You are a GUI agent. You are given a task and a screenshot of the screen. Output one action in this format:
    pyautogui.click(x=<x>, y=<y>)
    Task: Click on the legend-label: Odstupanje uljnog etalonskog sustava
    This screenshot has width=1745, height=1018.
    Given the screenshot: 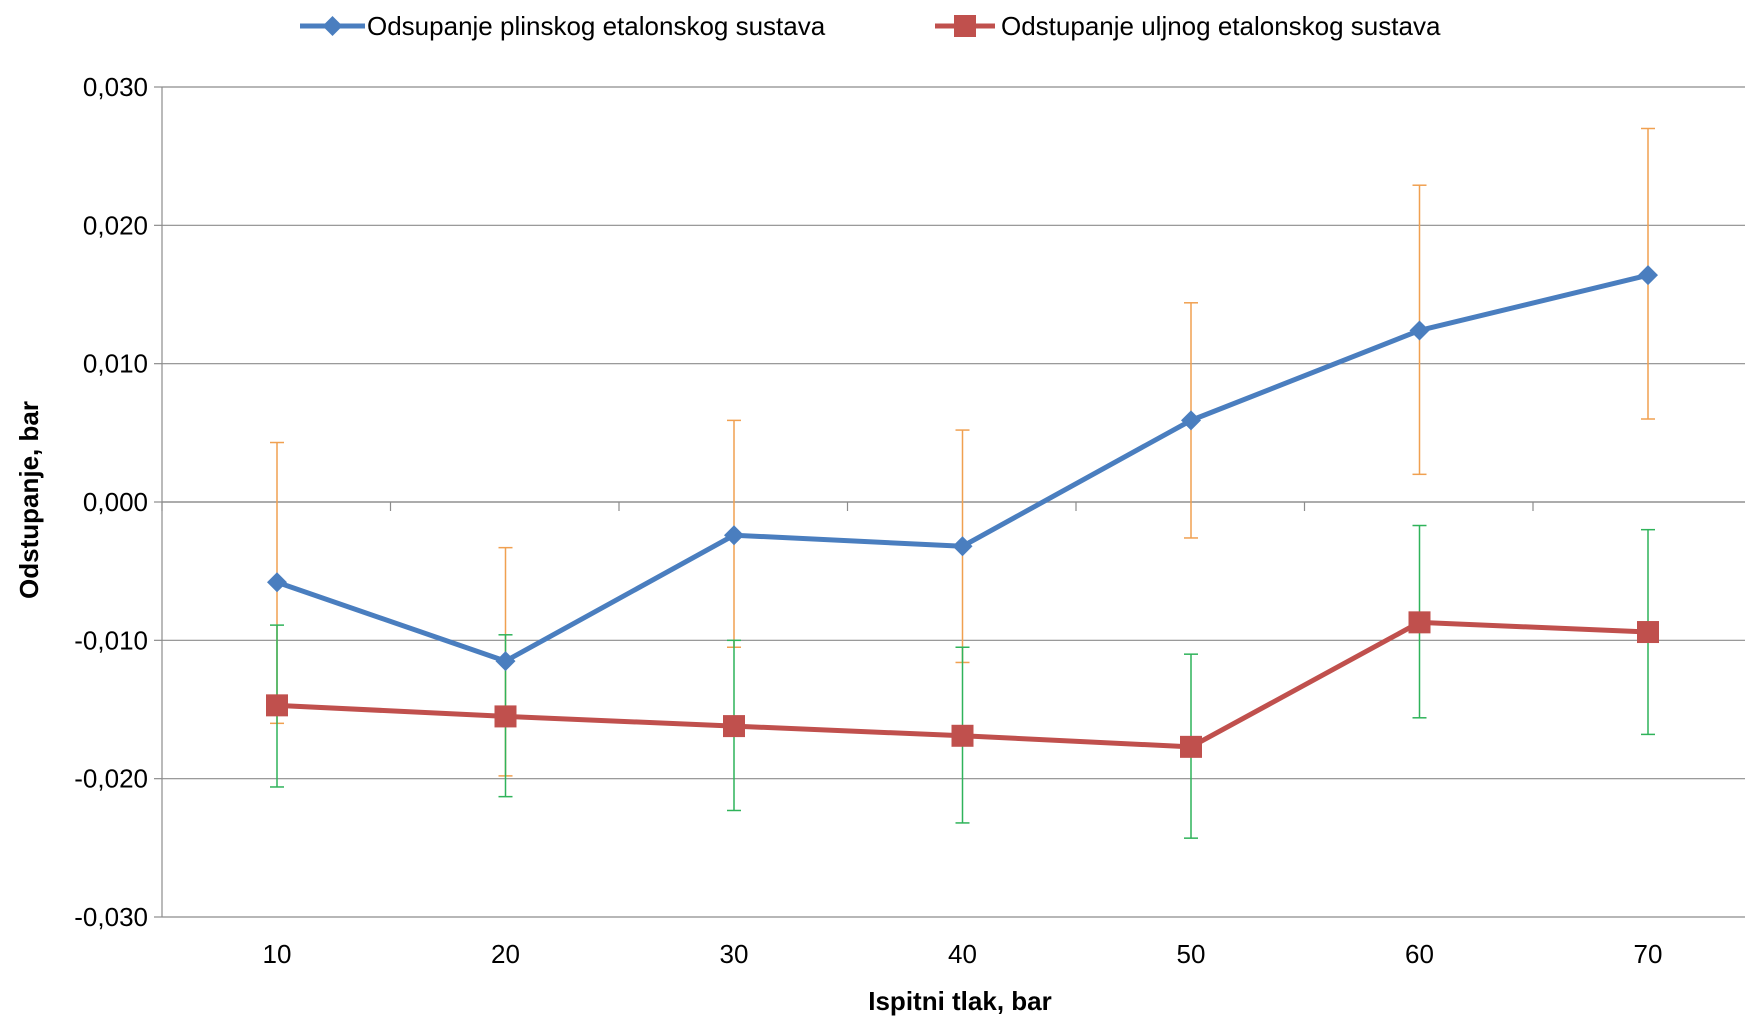 What is the action you would take?
    pyautogui.click(x=1221, y=26)
    